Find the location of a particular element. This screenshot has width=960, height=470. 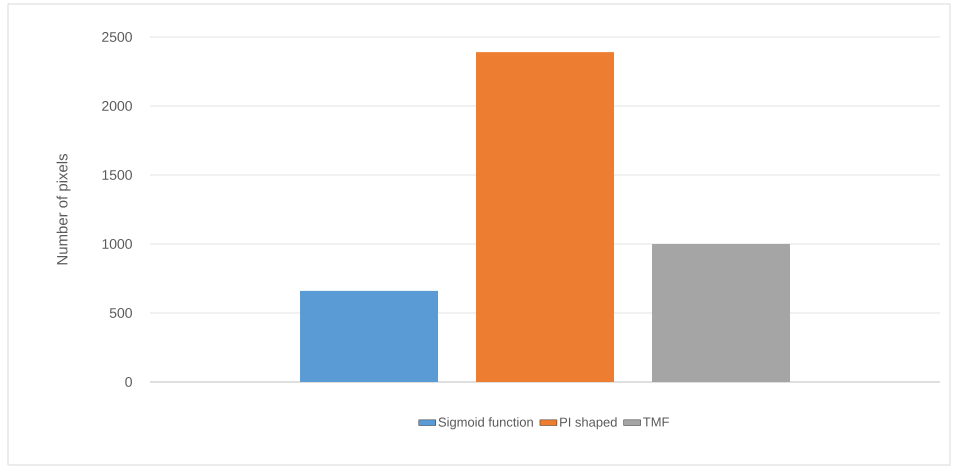

y-tick-label: 0 is located at coordinates (128, 382).